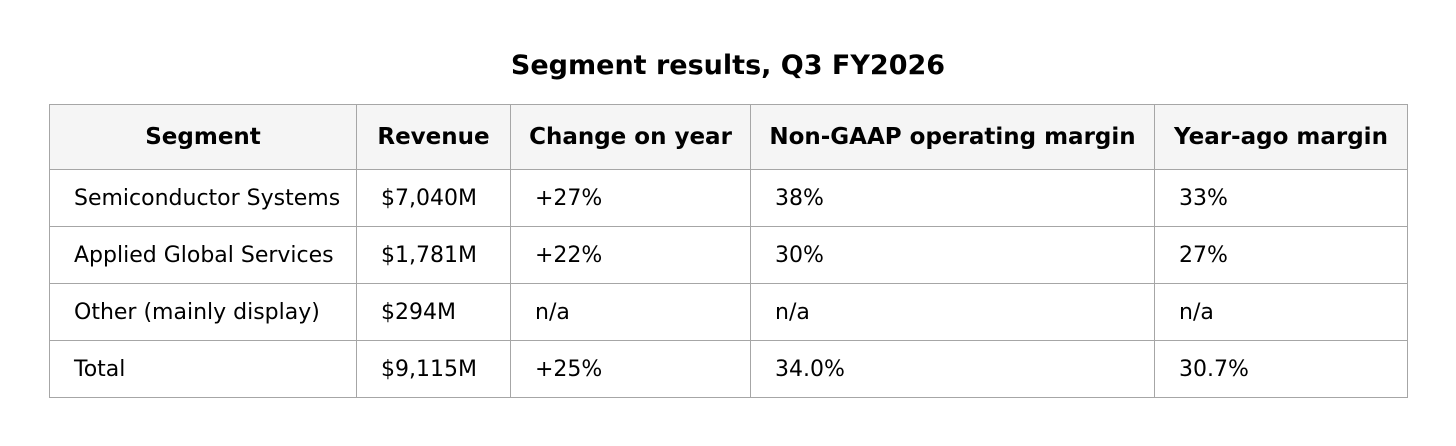  I want to click on table-row: Other (mainly display) $294M n/a n/a n/a, so click(728, 312).